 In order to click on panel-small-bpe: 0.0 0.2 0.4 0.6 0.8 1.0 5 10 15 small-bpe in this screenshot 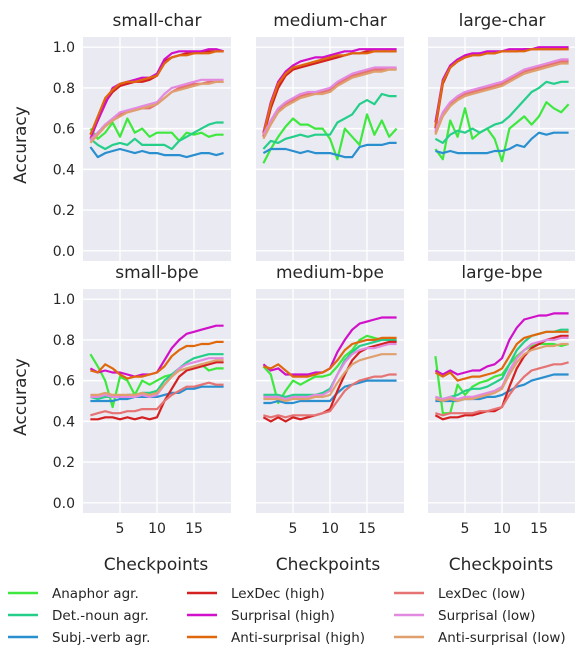, I will do `click(142, 400)`.